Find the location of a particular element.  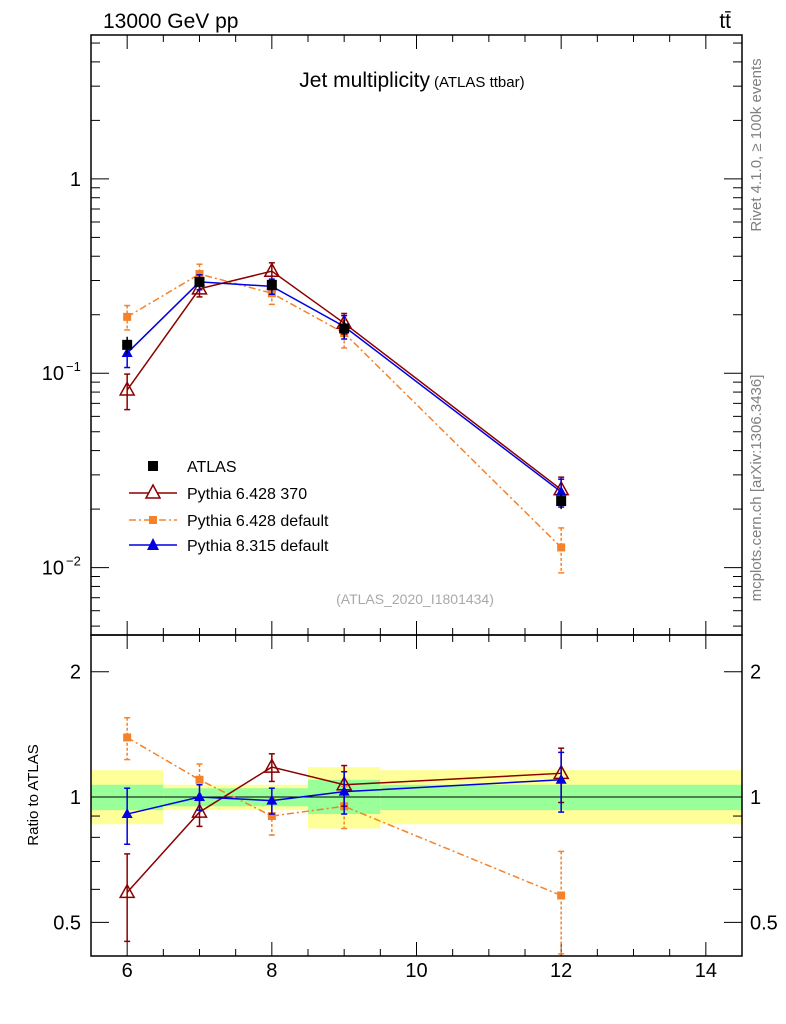

main-y-tick-exponent: −1 is located at coordinates (73, 366).